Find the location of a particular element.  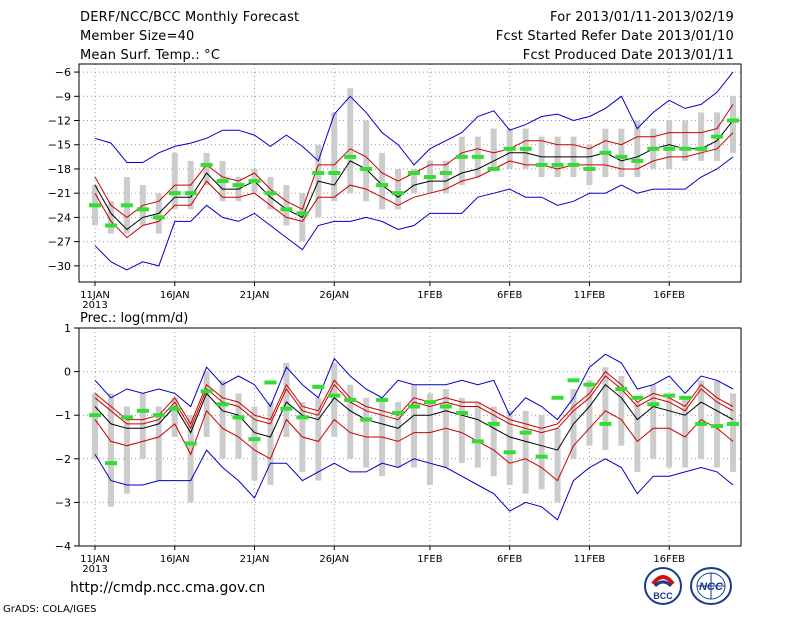

prec-xtick-label: 26JAN is located at coordinates (334, 559).